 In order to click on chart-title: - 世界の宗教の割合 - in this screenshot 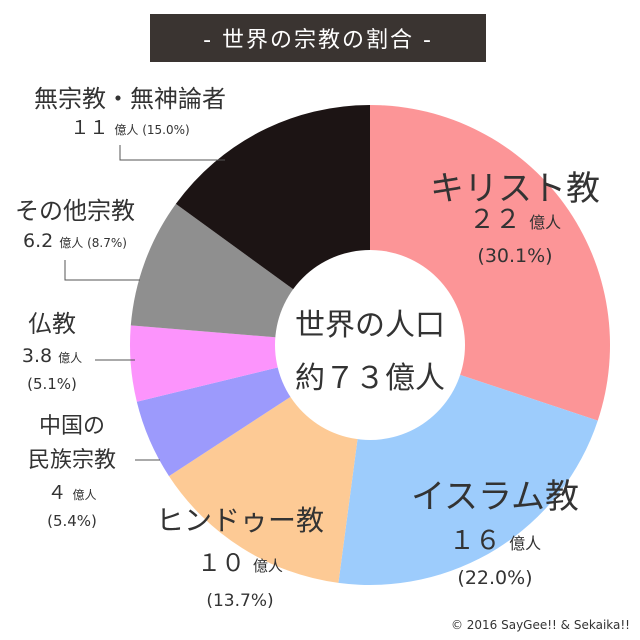, I will do `click(318, 38)`.